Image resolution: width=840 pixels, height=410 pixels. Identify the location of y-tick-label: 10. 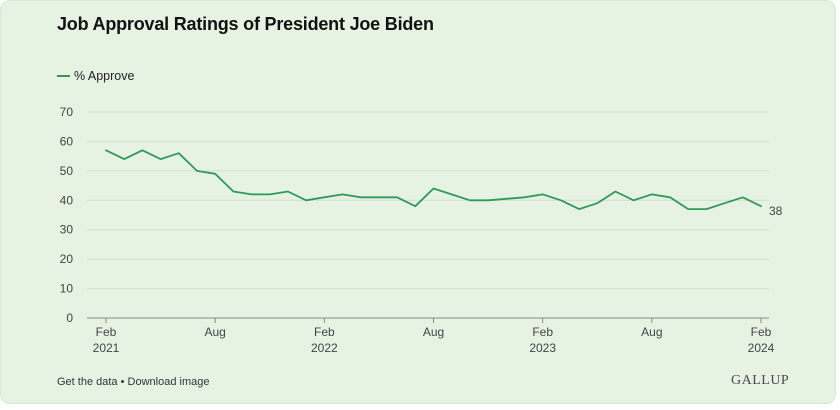
(67, 289).